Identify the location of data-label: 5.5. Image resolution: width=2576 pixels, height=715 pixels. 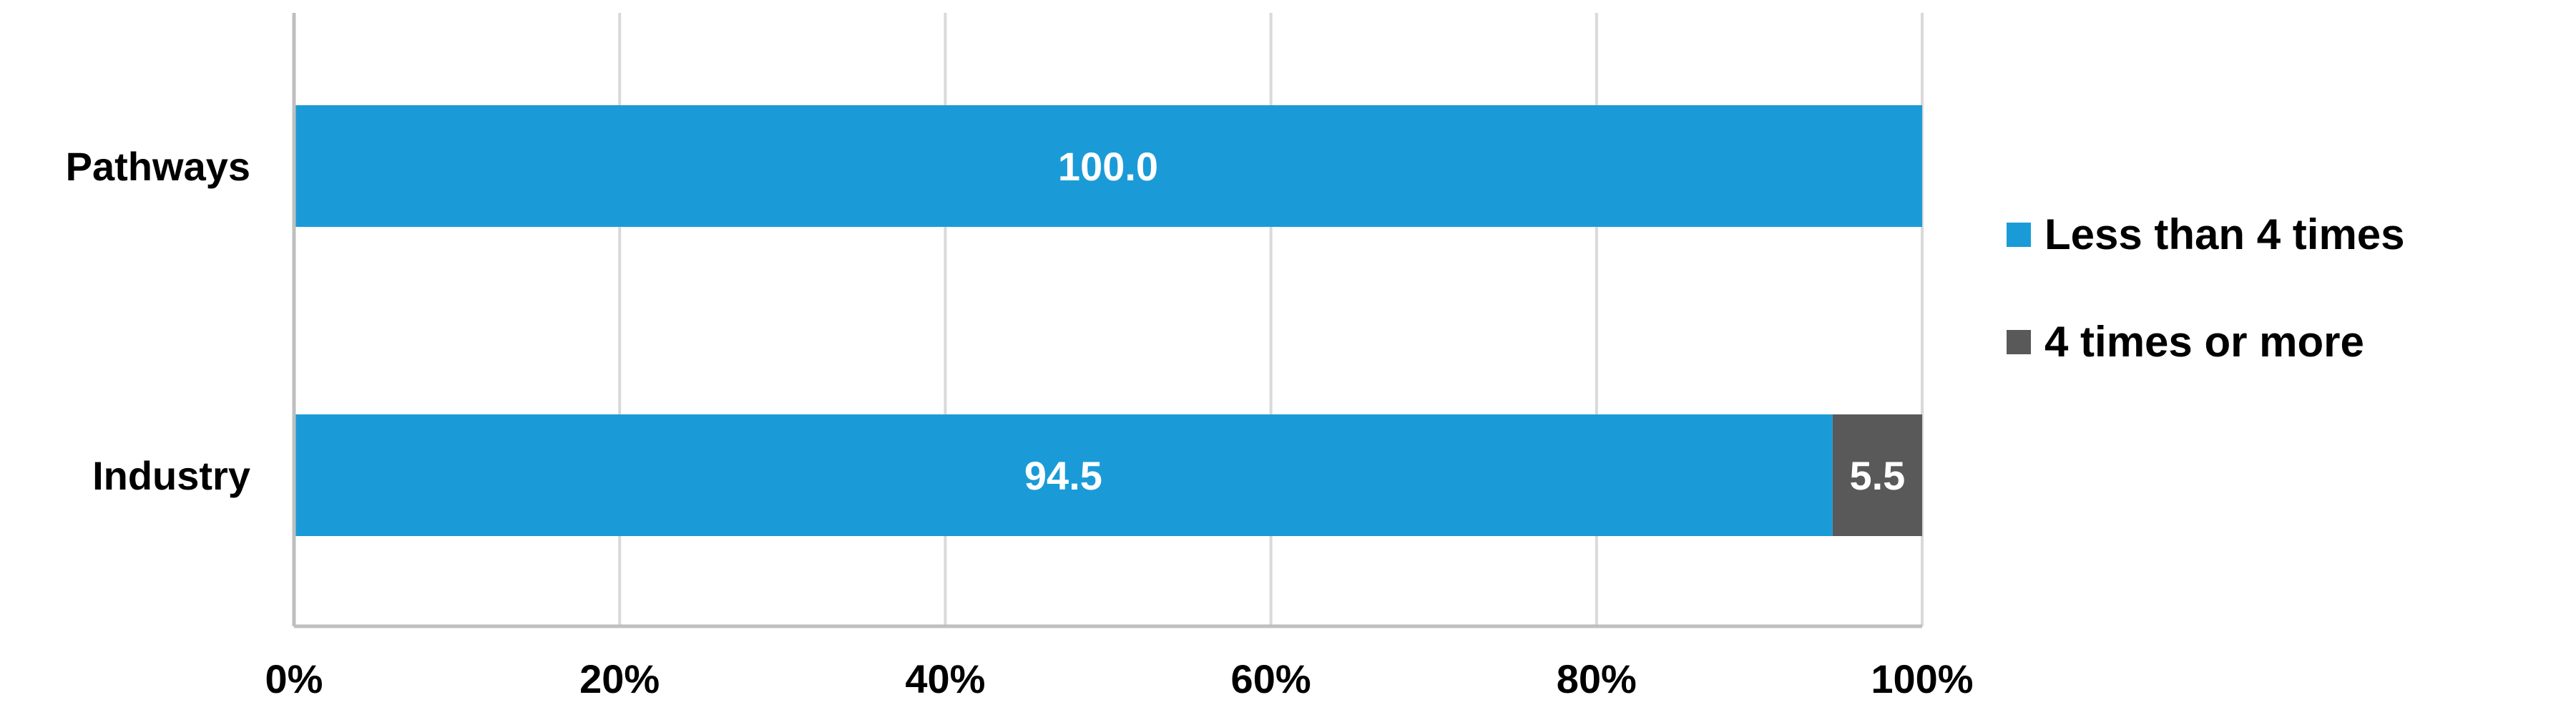
(1877, 475).